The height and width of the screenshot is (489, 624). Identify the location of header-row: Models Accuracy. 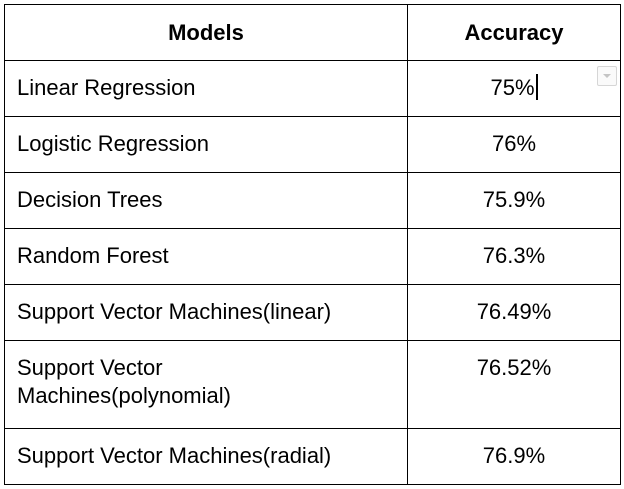
(312, 32).